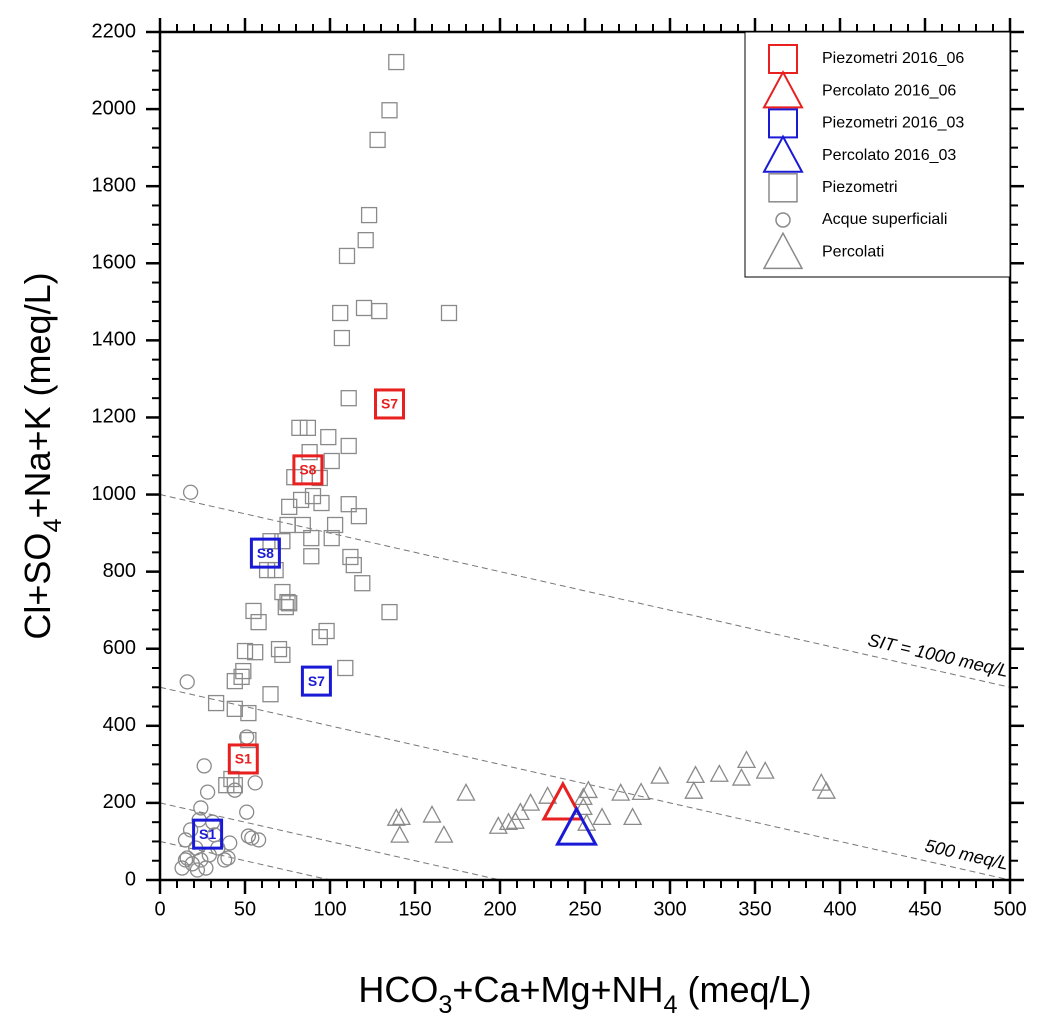 The image size is (1043, 1018). Describe the element at coordinates (119, 571) in the screenshot. I see `y-tick-label: 800` at that location.